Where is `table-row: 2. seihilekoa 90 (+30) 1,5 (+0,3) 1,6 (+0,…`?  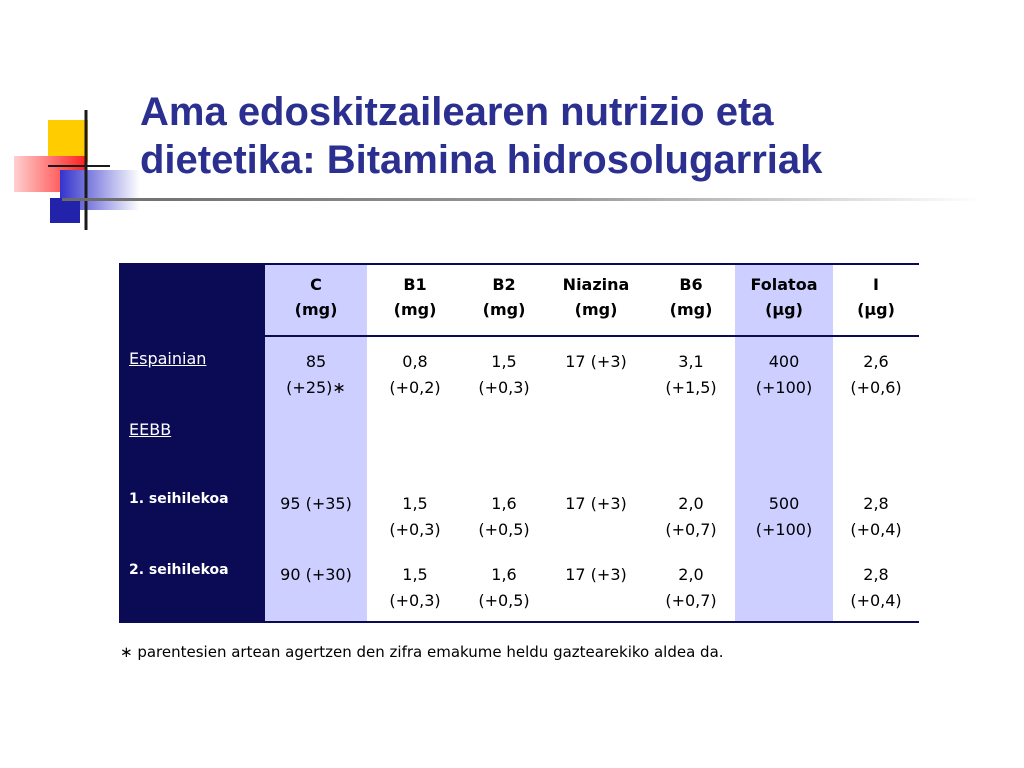
table-row: 2. seihilekoa 90 (+30) 1,5 (+0,3) 1,6 (+0,… is located at coordinates (519, 586).